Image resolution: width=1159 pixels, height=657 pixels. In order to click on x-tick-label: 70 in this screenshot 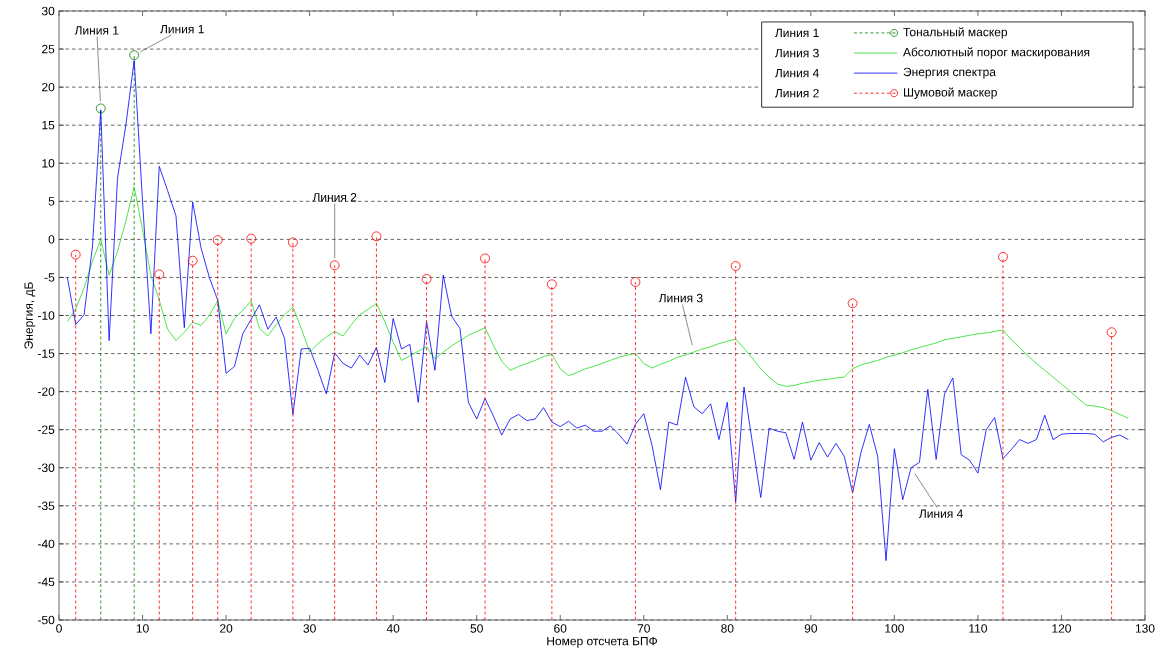, I will do `click(643, 628)`.